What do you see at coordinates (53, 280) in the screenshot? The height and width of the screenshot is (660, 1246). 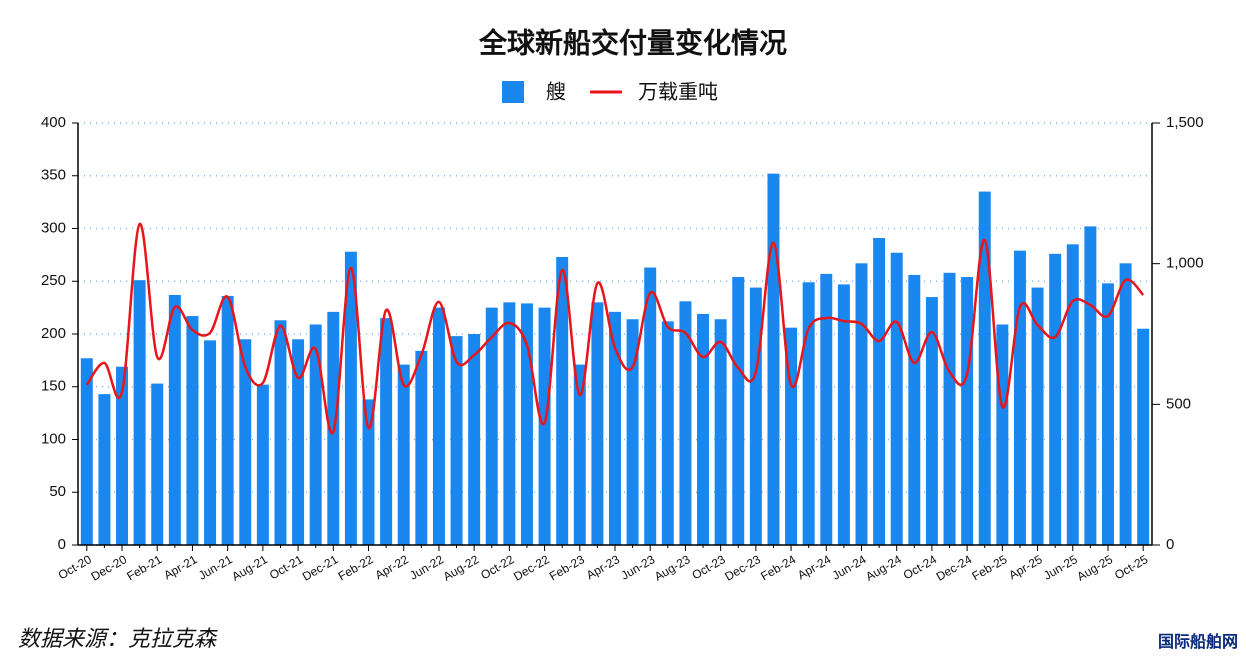 I see `y-tick-label: 250` at bounding box center [53, 280].